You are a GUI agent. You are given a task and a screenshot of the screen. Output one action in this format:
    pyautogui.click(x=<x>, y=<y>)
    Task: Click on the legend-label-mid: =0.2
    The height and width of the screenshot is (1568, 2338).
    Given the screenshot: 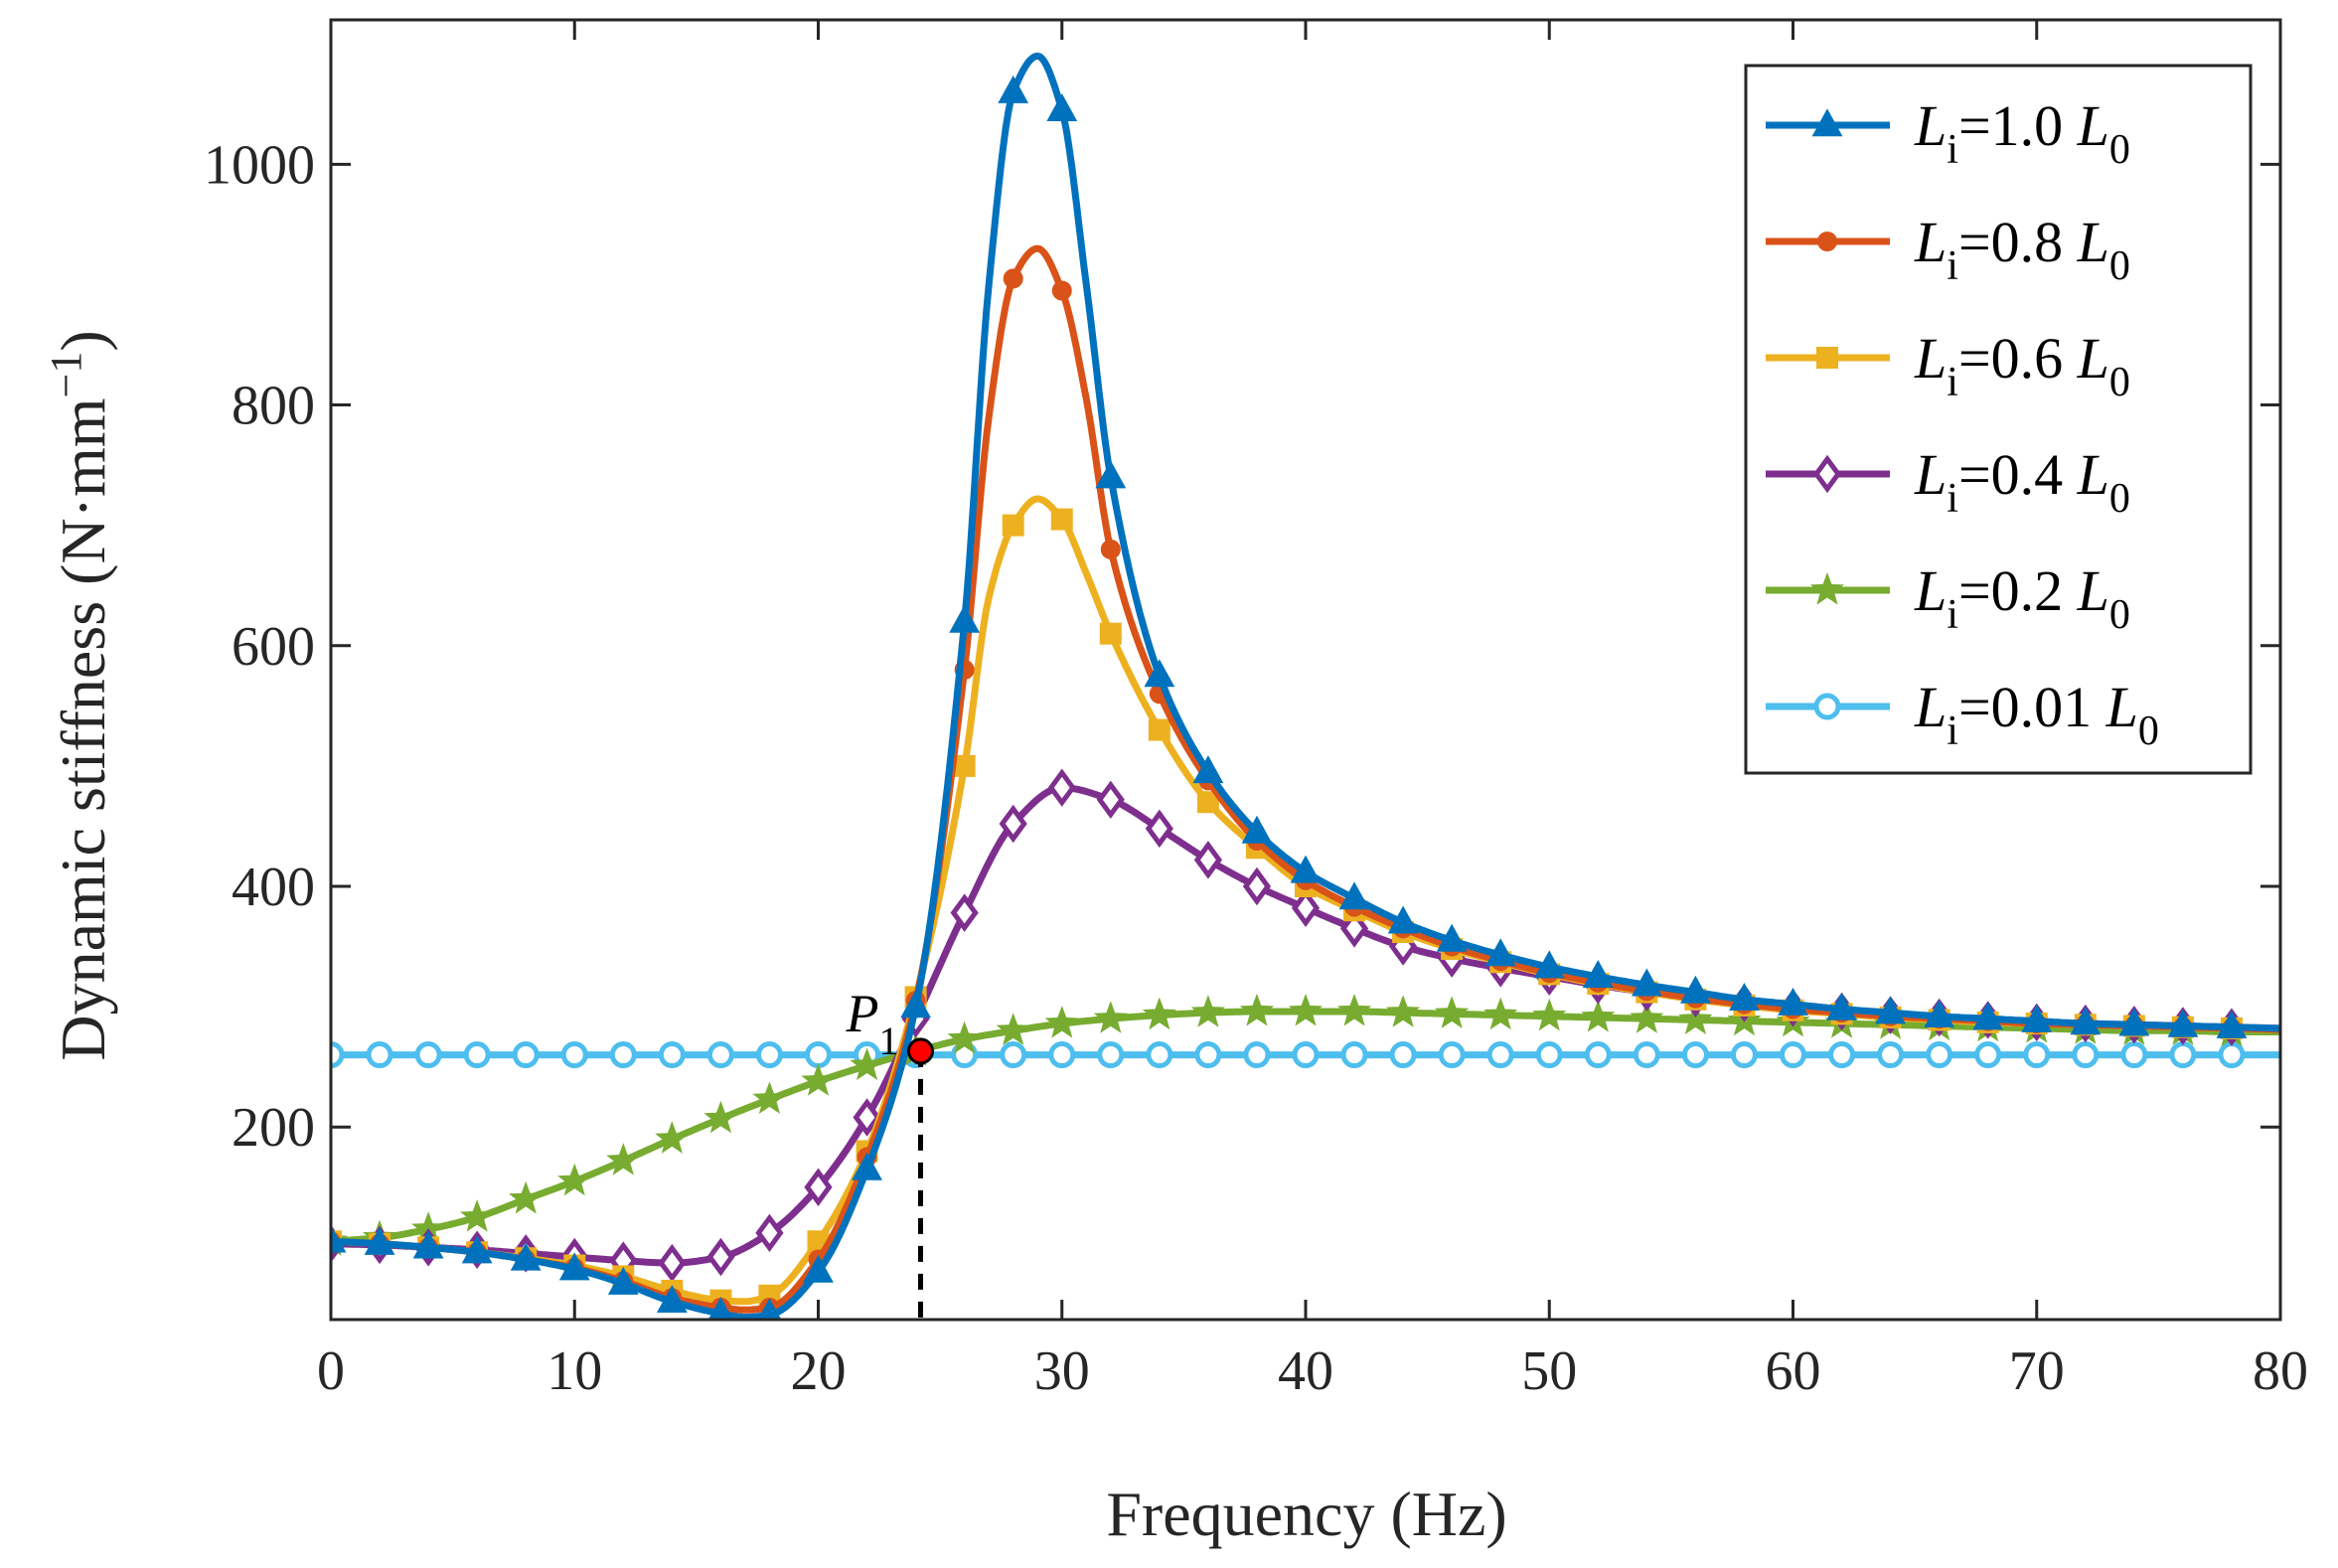 What is the action you would take?
    pyautogui.click(x=2018, y=590)
    